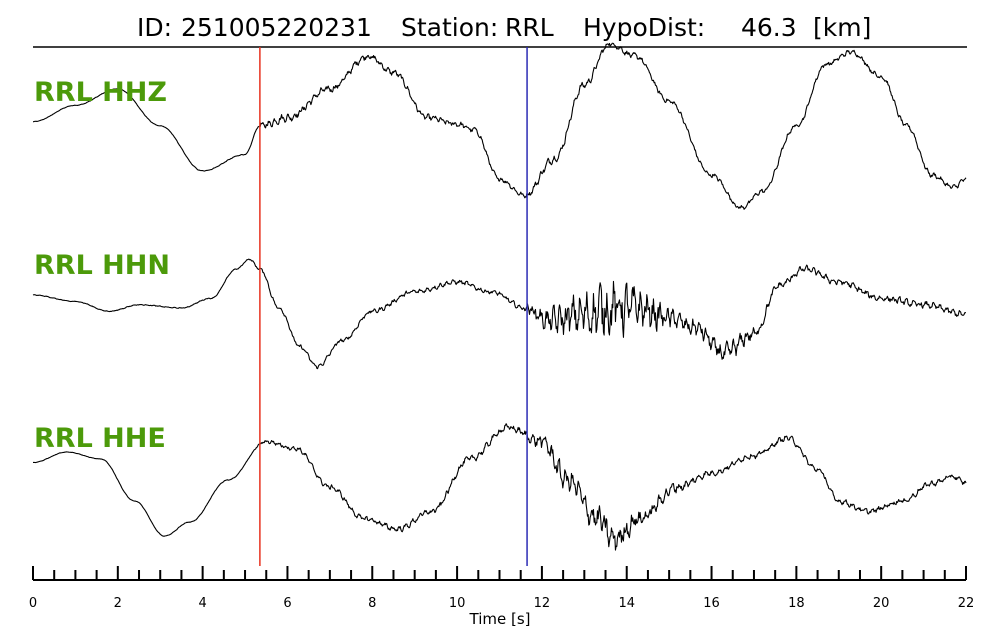  What do you see at coordinates (449, 27) in the screenshot?
I see `station-label: Station:` at bounding box center [449, 27].